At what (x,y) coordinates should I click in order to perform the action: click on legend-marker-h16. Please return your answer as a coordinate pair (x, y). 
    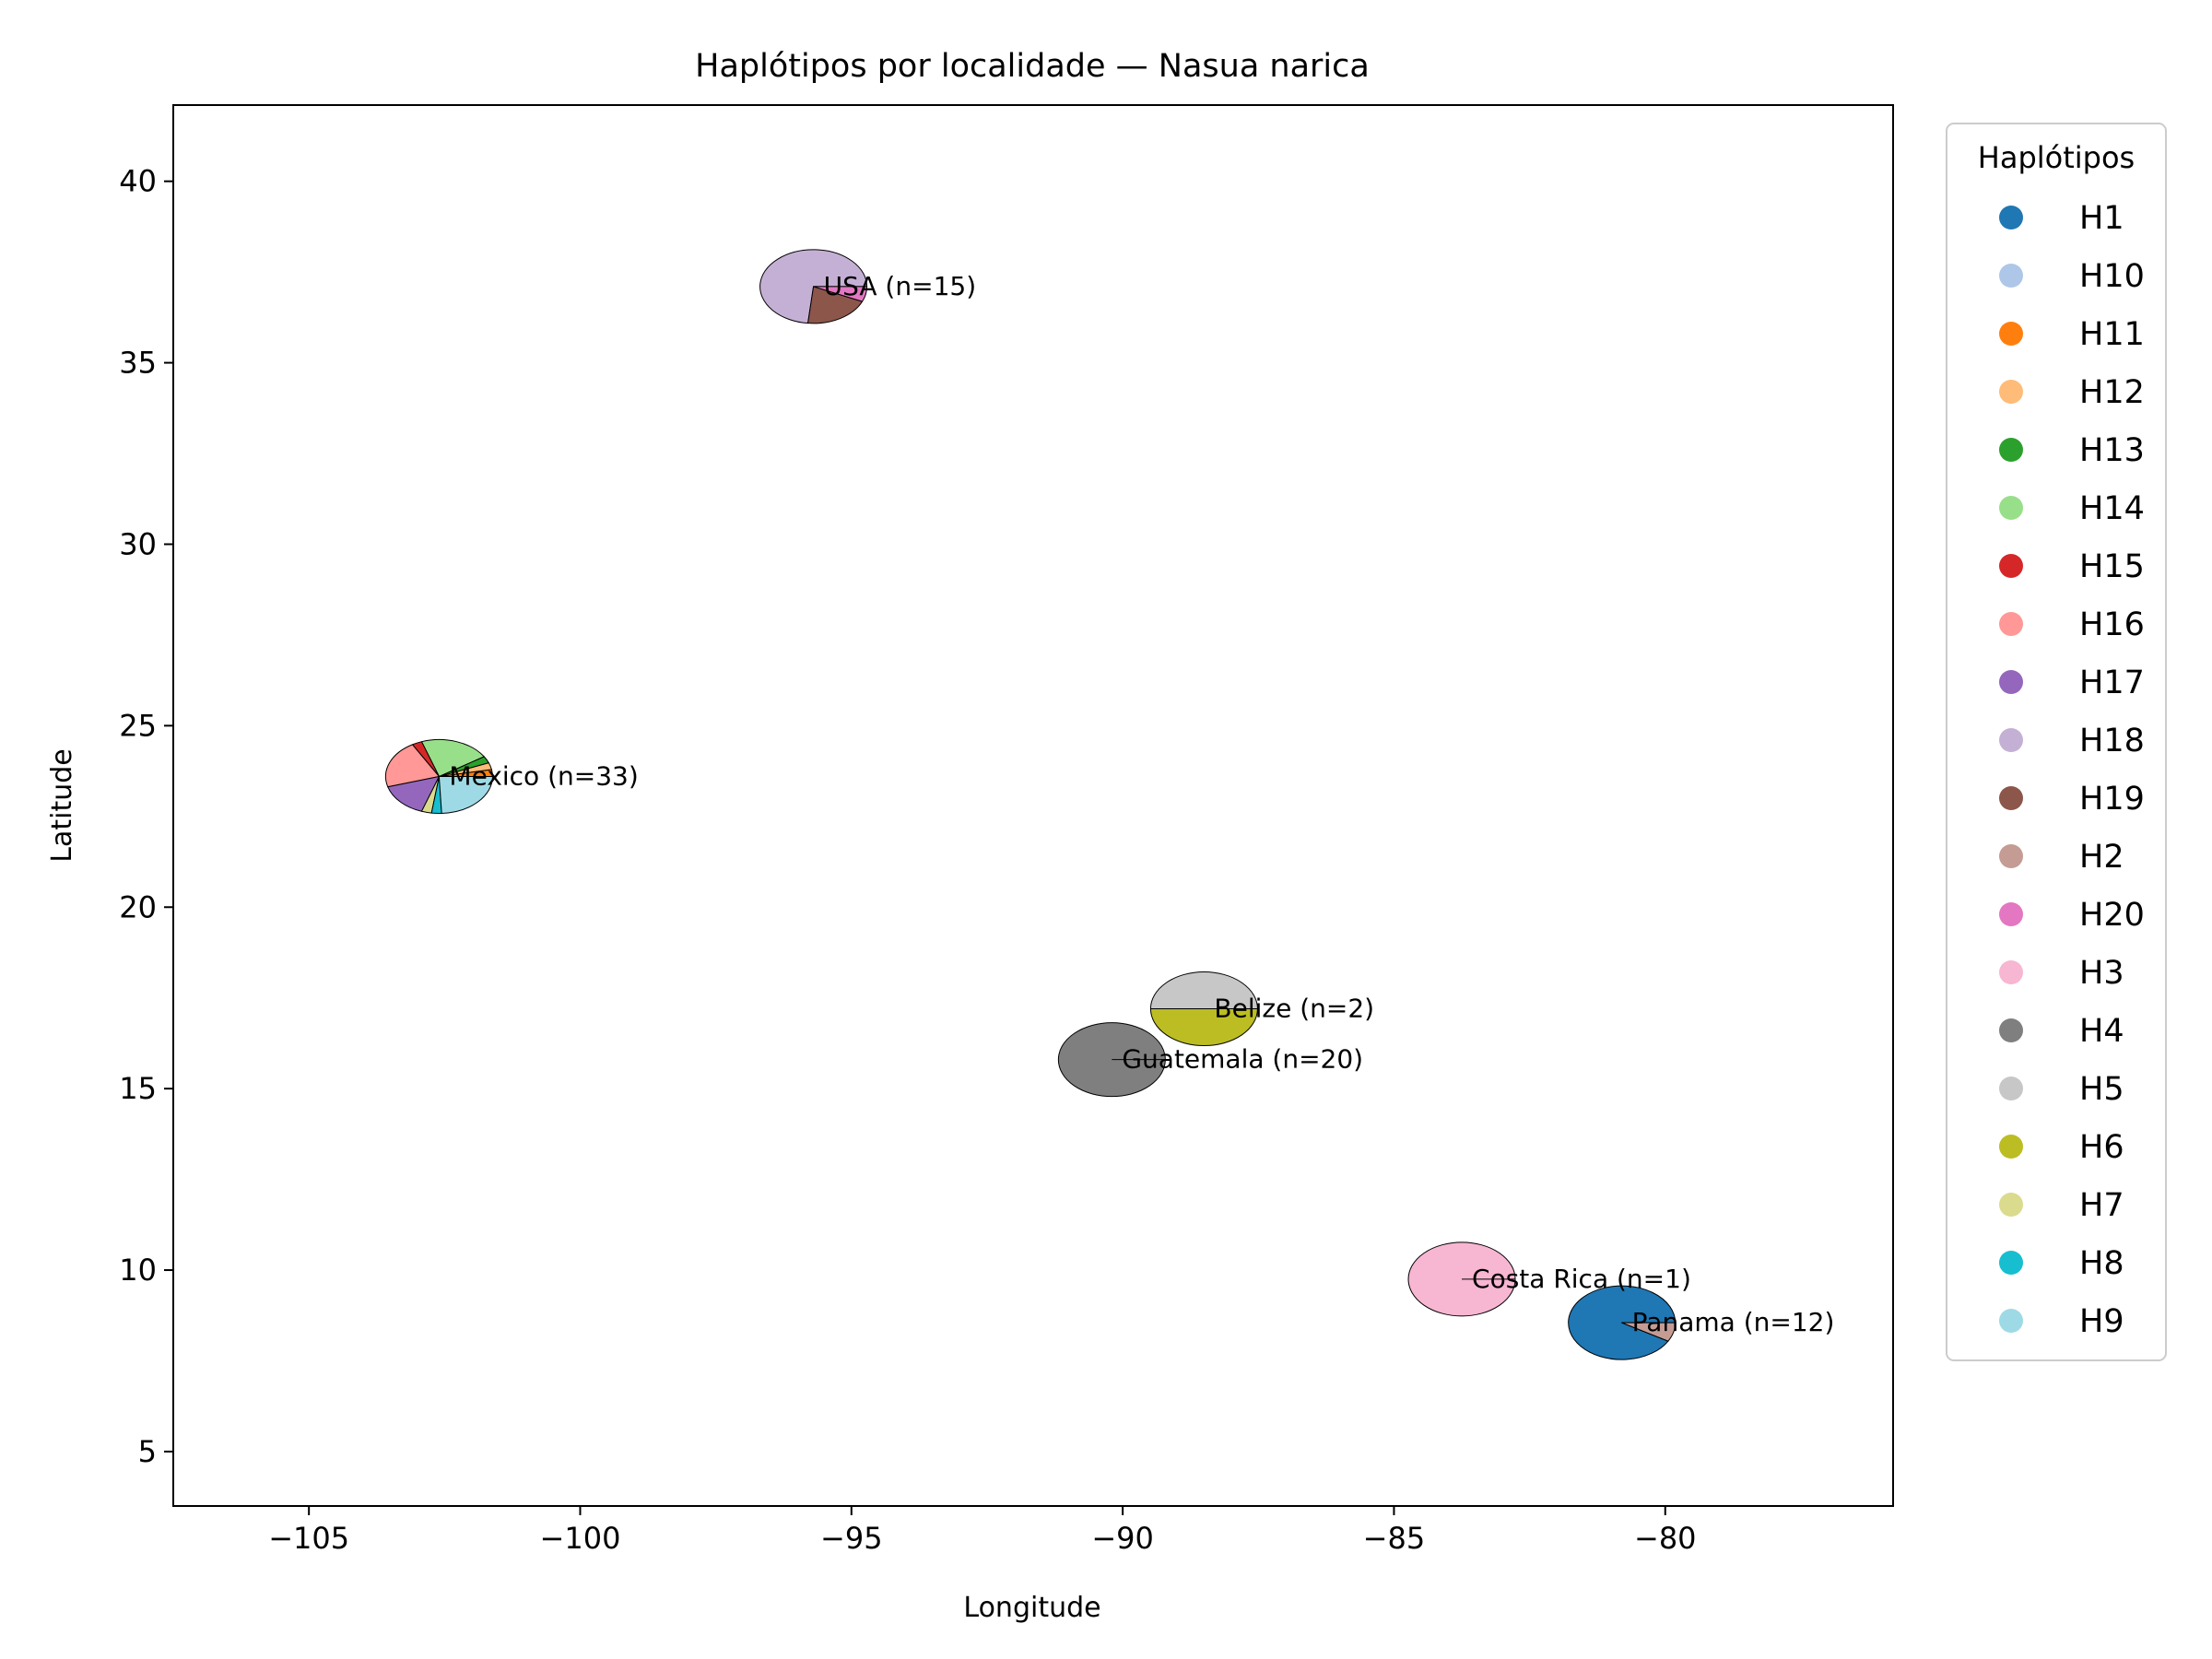
    Looking at the image, I should click on (2011, 624).